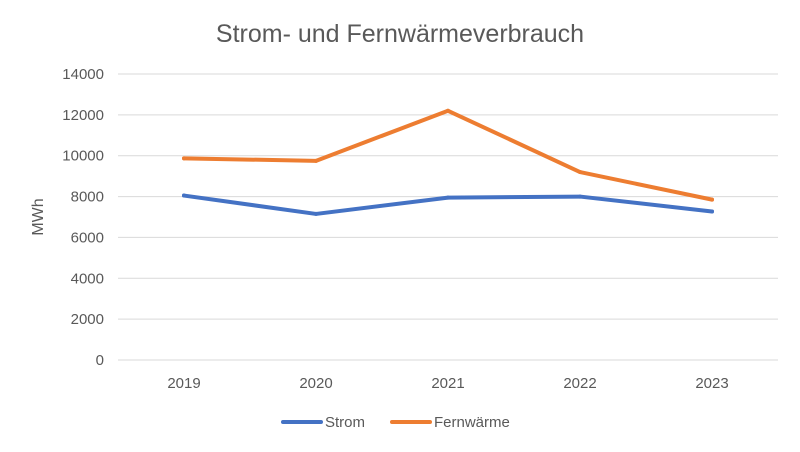  Describe the element at coordinates (345, 422) in the screenshot. I see `legend-label: Strom` at that location.